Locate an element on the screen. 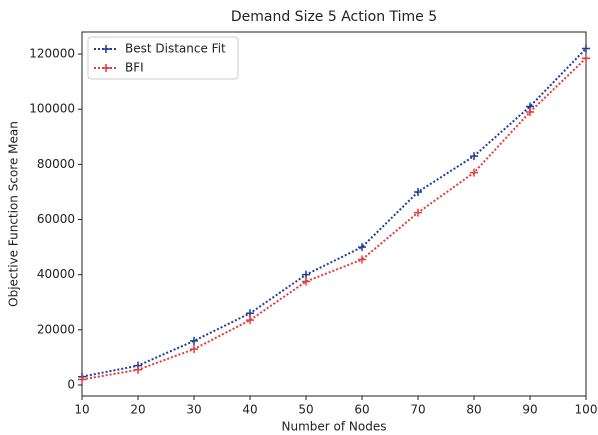  x-tick-label: 60 is located at coordinates (361, 410).